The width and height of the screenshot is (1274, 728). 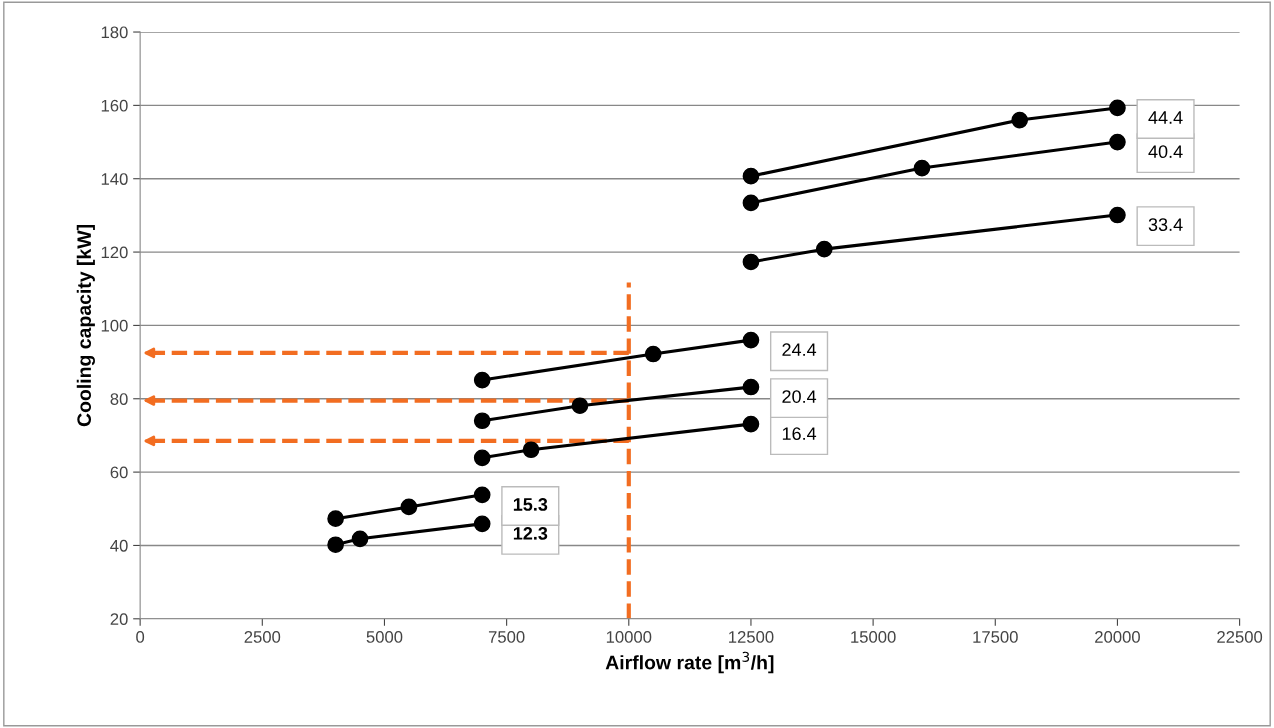 I want to click on series-label: 16.4, so click(x=799, y=434).